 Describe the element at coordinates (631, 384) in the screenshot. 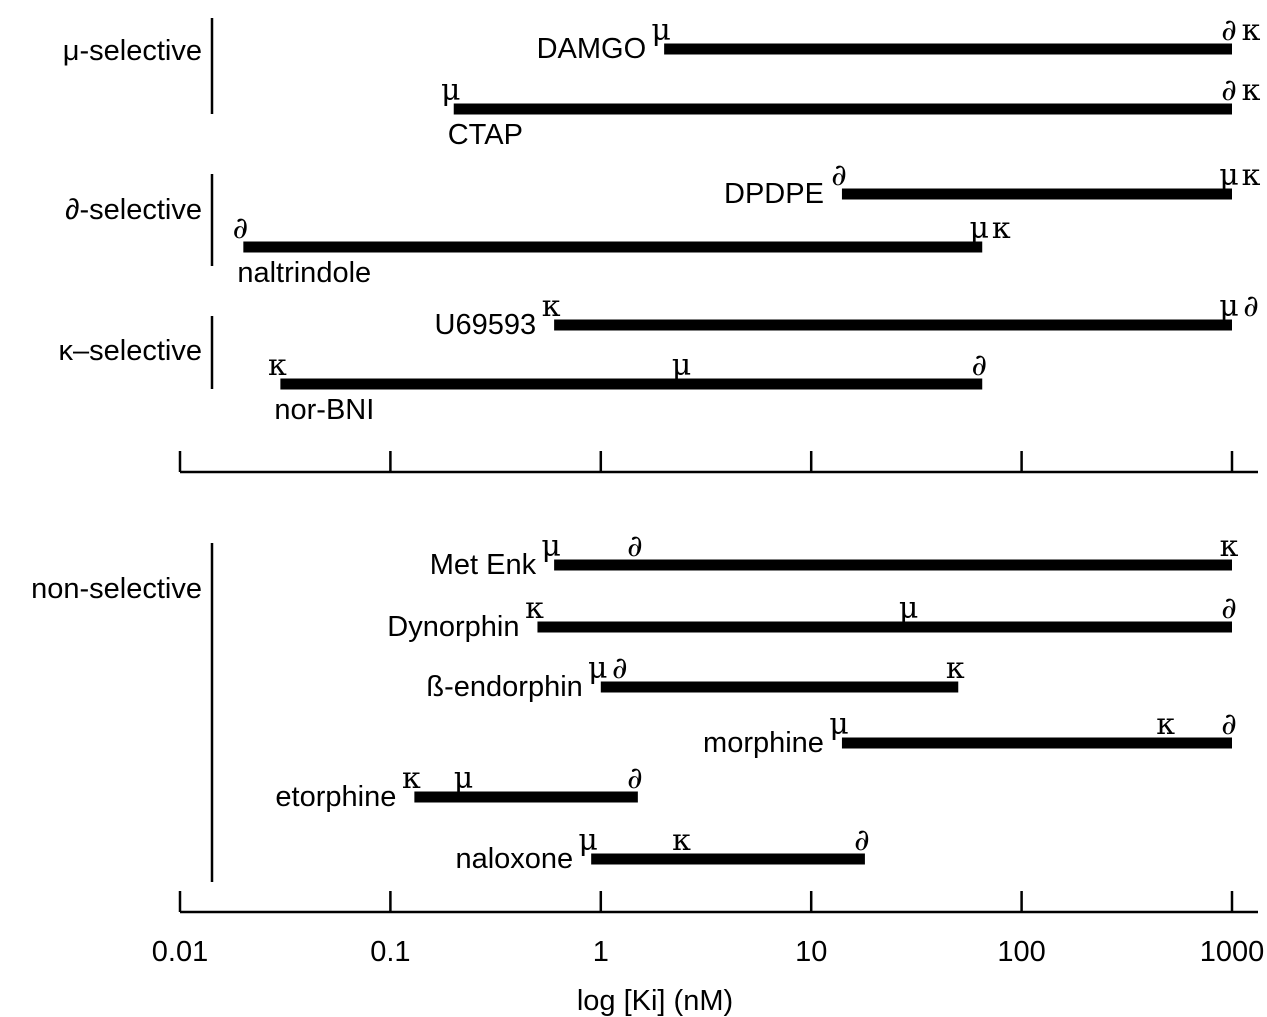

I see `bar-nor-bni` at that location.